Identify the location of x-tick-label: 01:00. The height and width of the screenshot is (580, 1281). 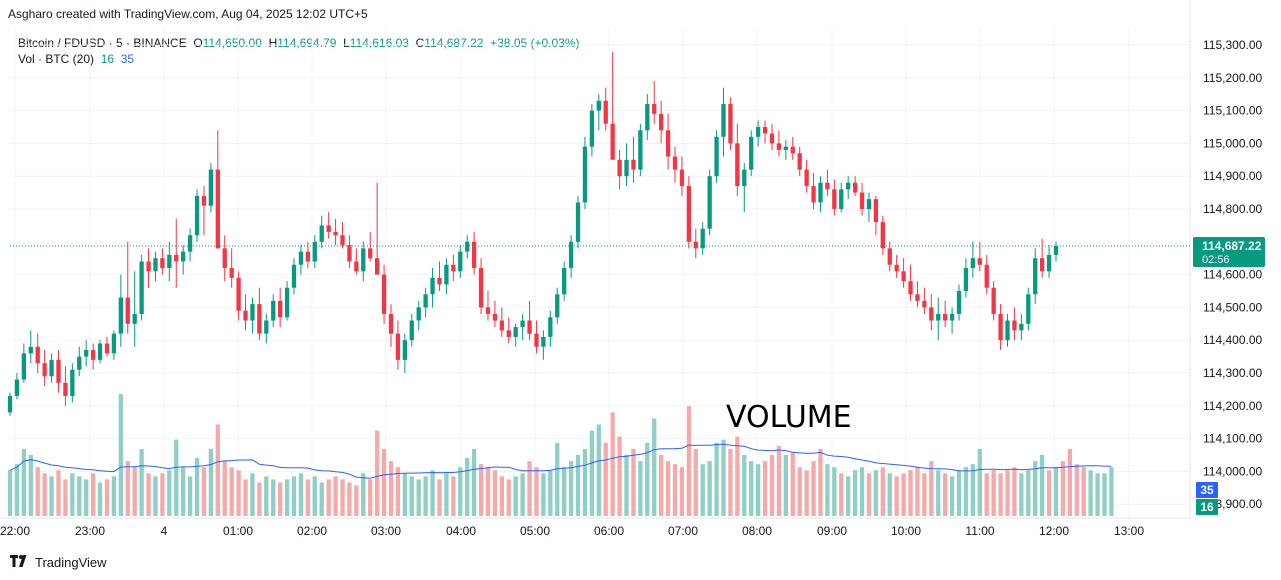
(238, 531).